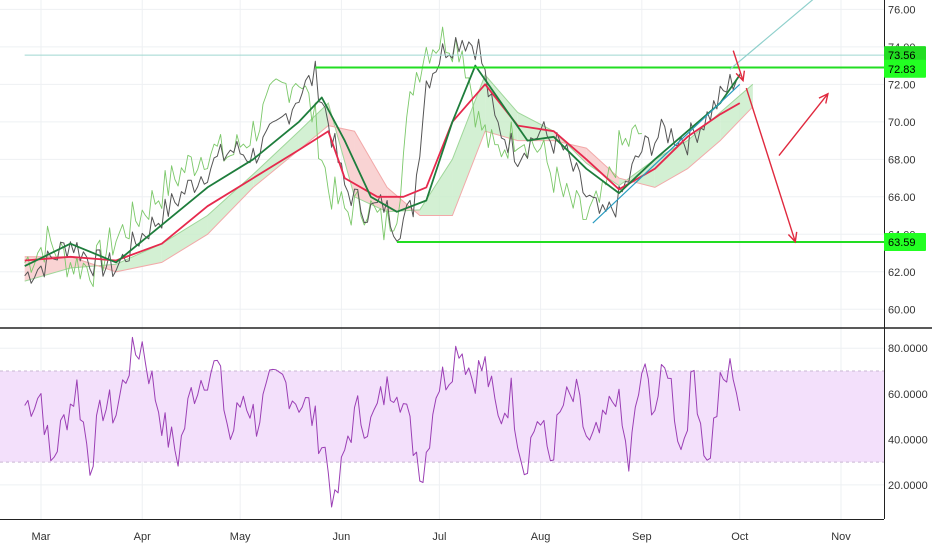 The image size is (932, 550). I want to click on time-tick-label: Jun, so click(342, 537).